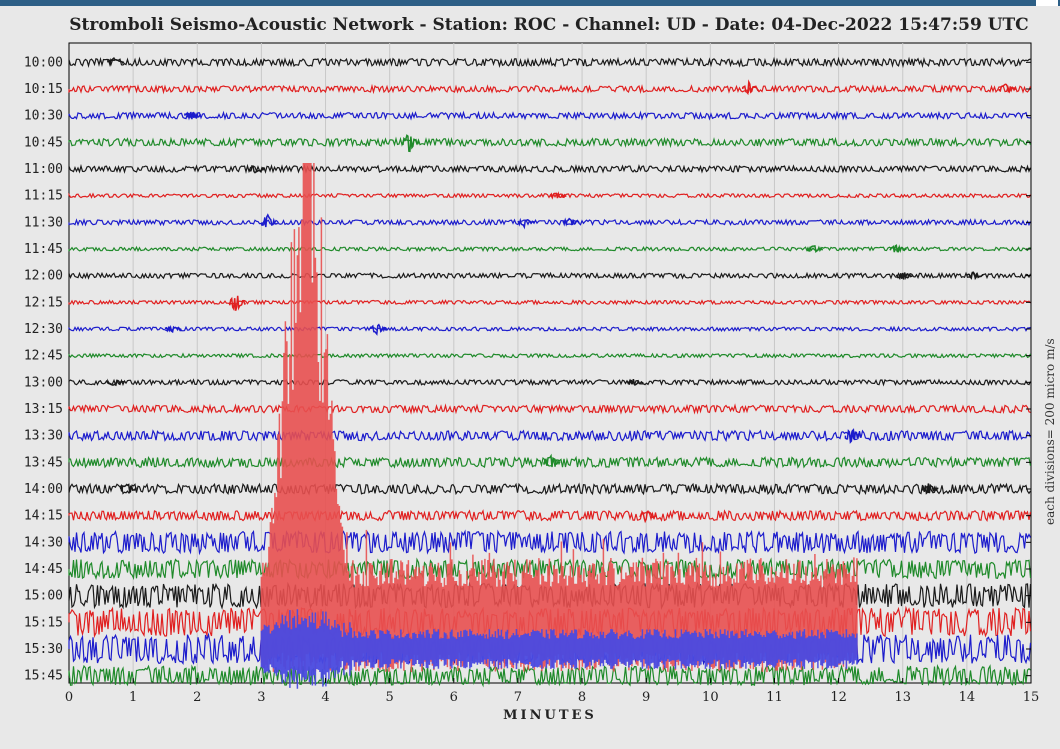 This screenshot has height=749, width=1060. Describe the element at coordinates (43, 649) in the screenshot. I see `trace-label: 15:30` at that location.